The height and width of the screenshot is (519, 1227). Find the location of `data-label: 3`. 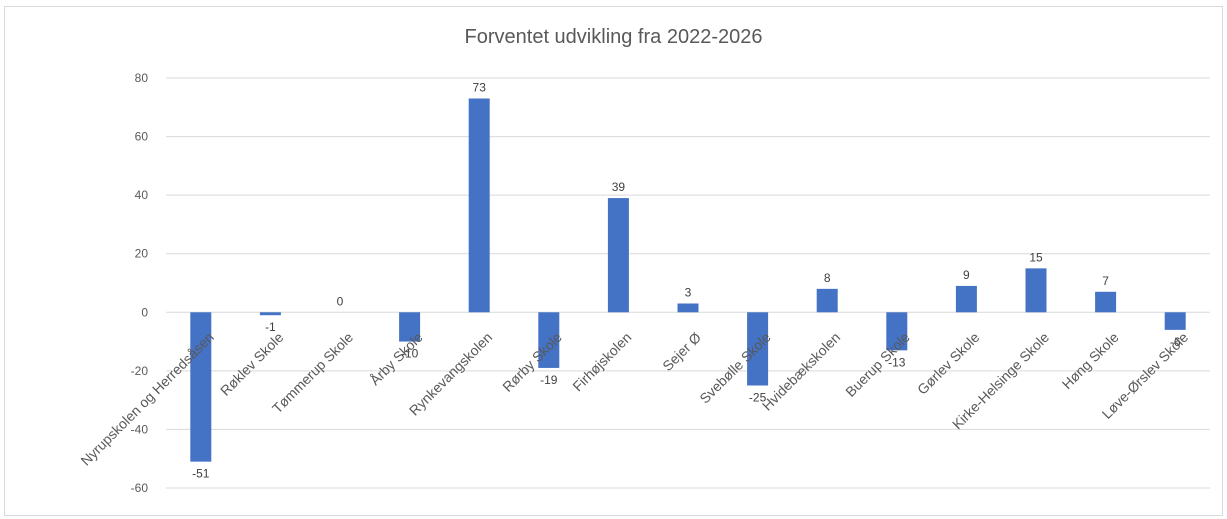

data-label: 3 is located at coordinates (688, 293).